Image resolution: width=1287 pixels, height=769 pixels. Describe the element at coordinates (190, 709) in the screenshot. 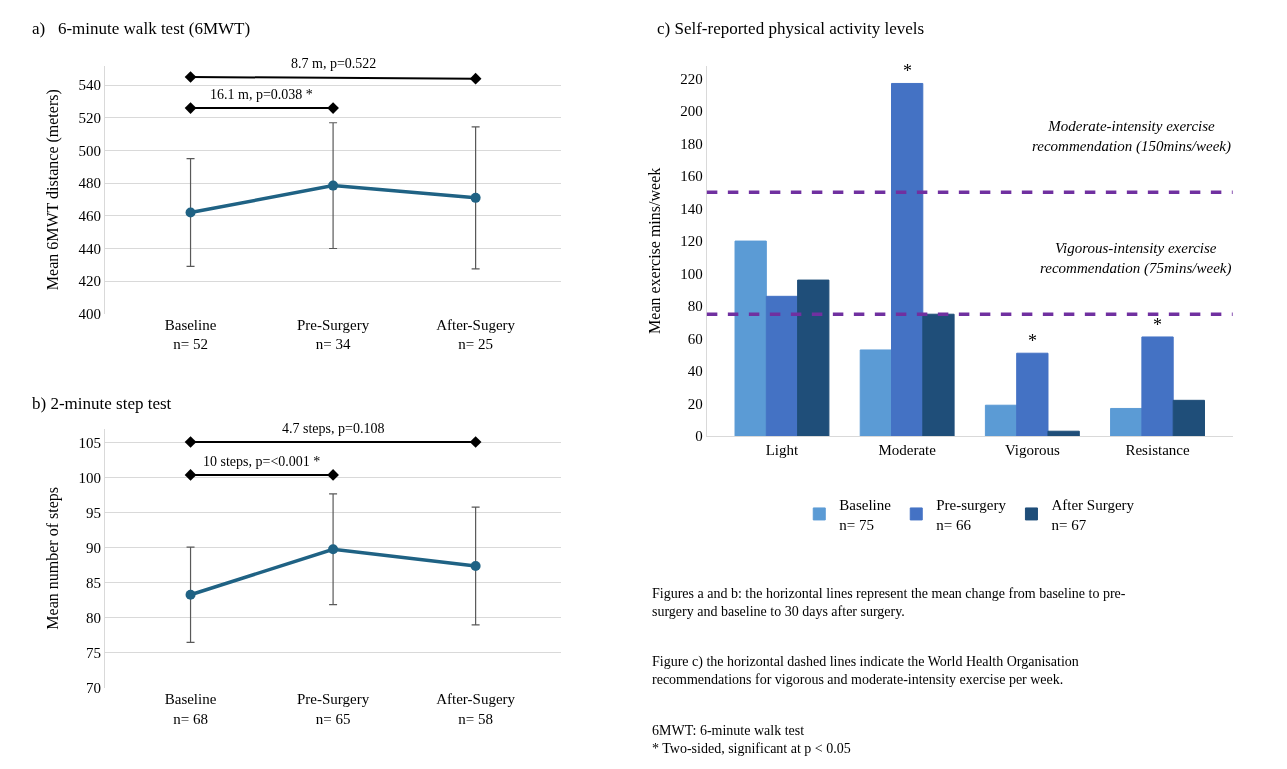

I see `x-tick-label: Baseline n= 68` at that location.